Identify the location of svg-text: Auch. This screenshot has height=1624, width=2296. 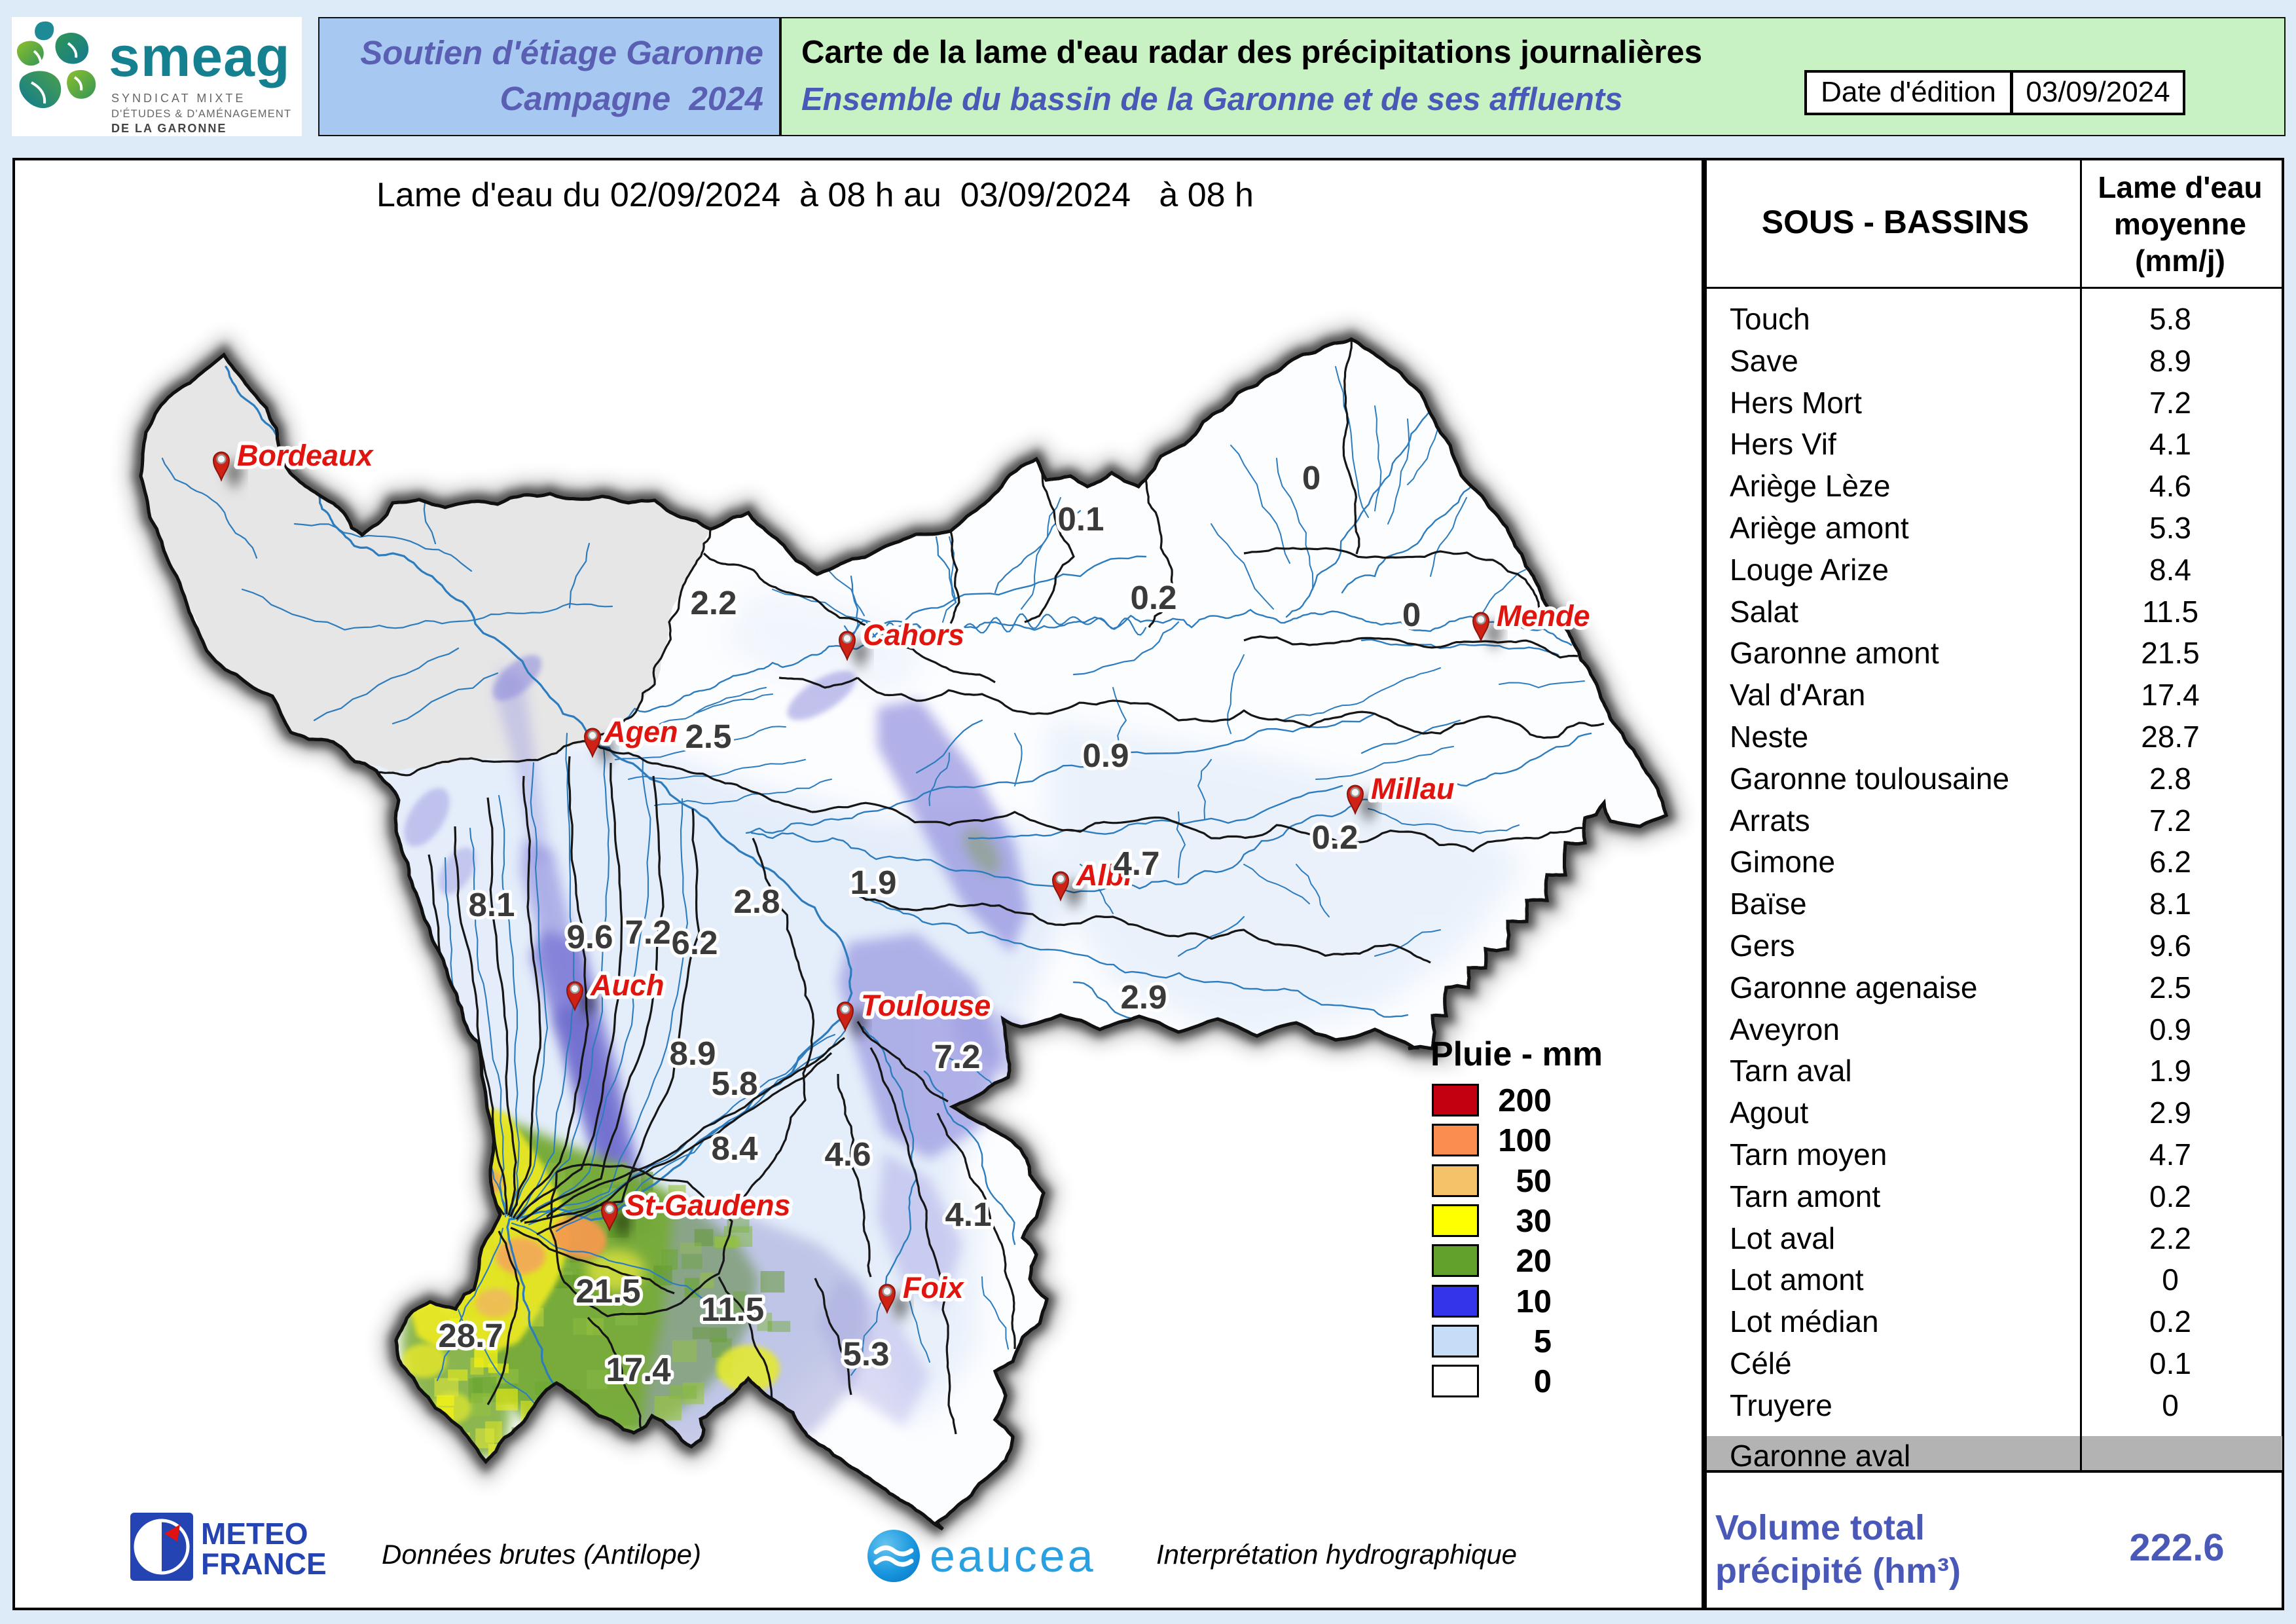
(627, 985).